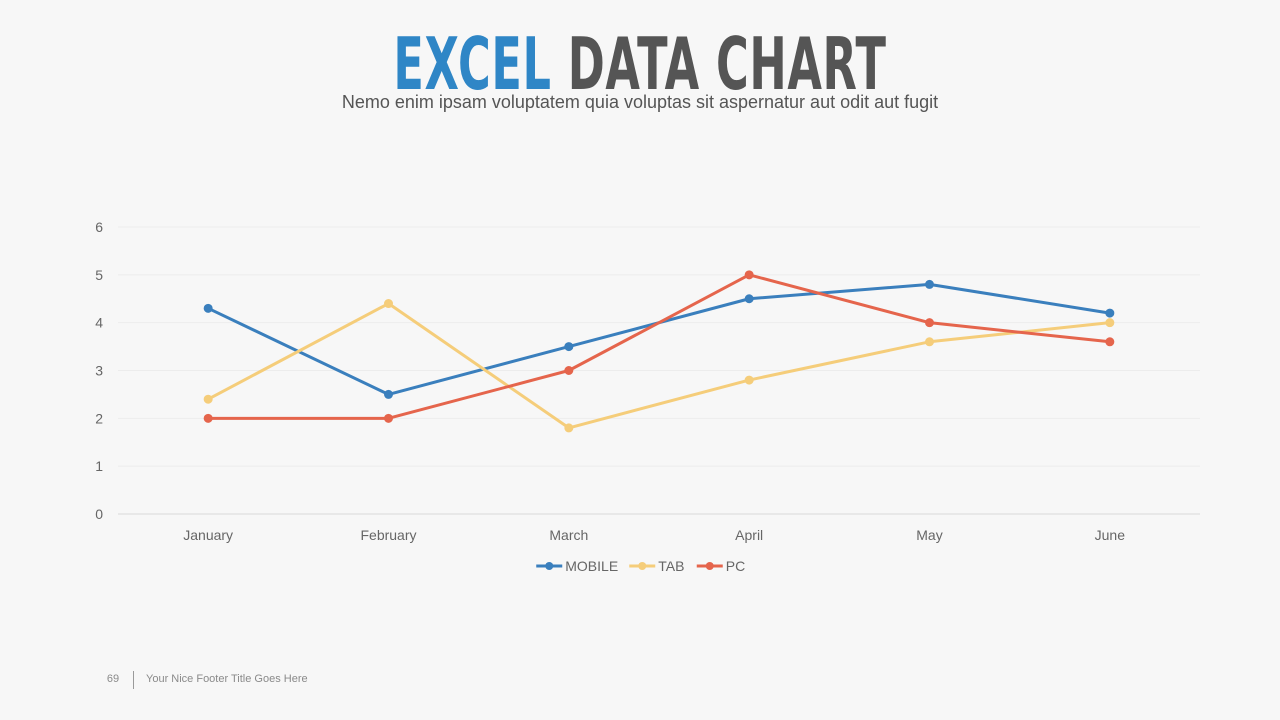 This screenshot has height=720, width=1280. What do you see at coordinates (99, 466) in the screenshot?
I see `y-tick-label: 1` at bounding box center [99, 466].